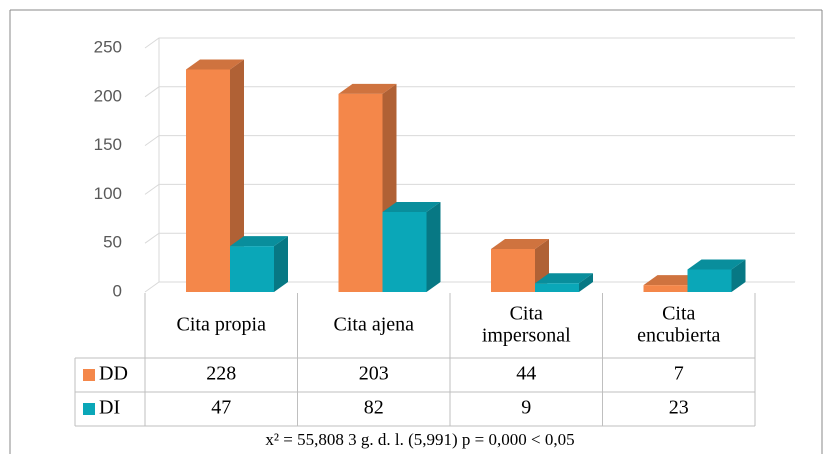  I want to click on table-value: 9, so click(526, 408).